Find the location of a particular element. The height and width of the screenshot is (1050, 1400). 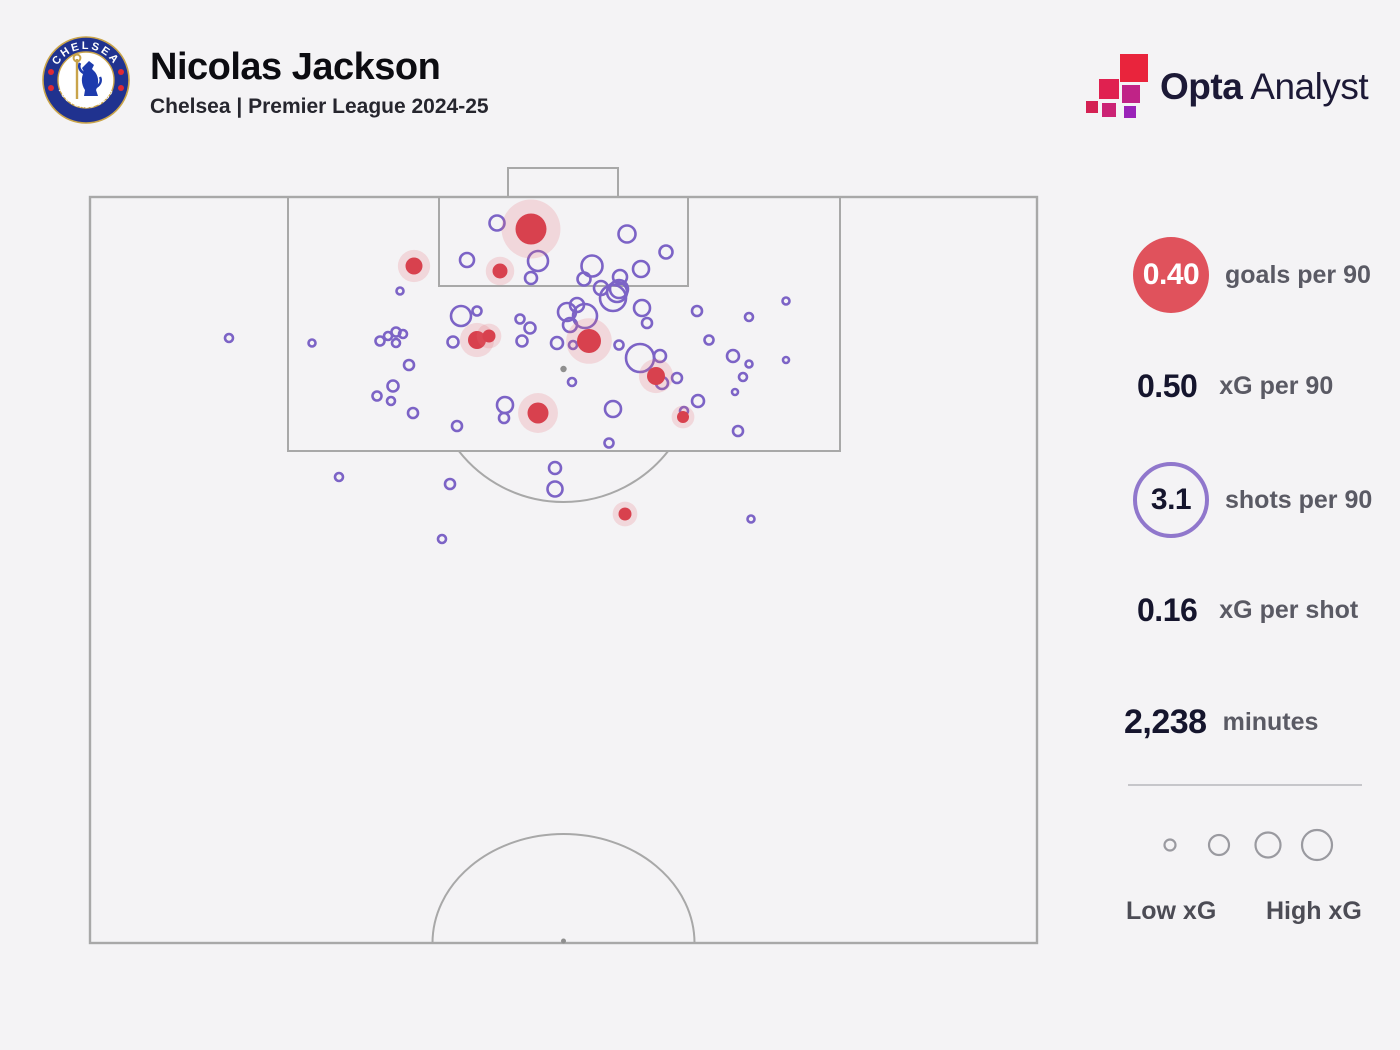

opta-analyst-wordmark: Opta Analyst is located at coordinates (1264, 87).